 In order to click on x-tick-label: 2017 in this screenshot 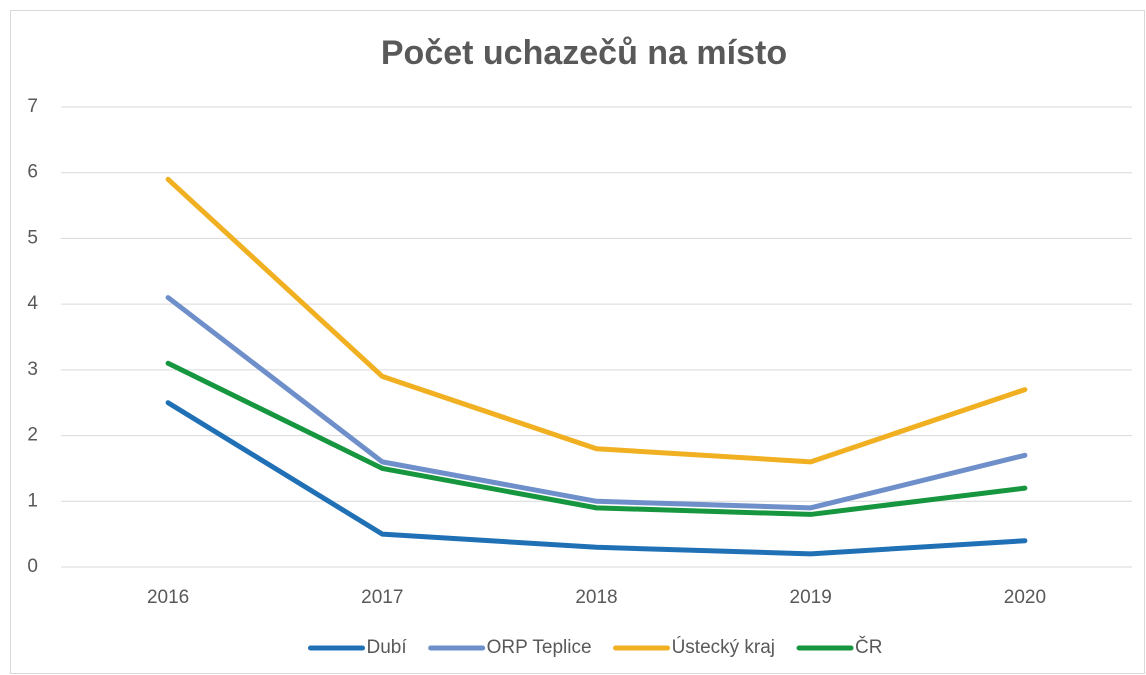, I will do `click(382, 597)`.